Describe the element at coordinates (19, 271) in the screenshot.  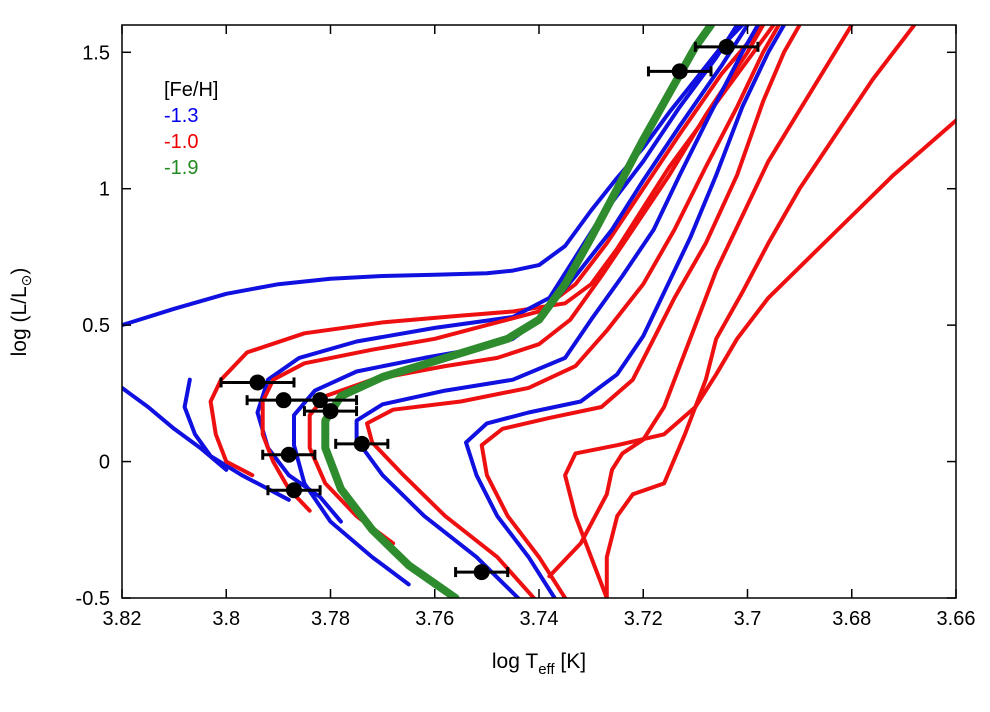
I see `y-axis-title-tail: )` at that location.